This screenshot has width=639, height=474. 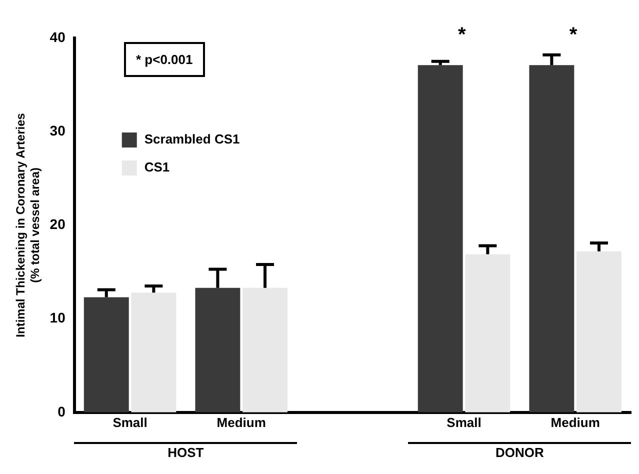 What do you see at coordinates (58, 130) in the screenshot?
I see `y-tick-label: 30` at bounding box center [58, 130].